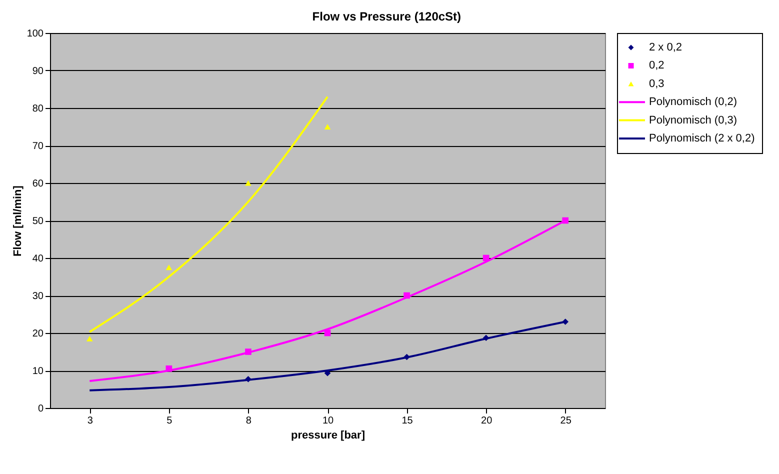 The height and width of the screenshot is (474, 779). I want to click on y-axis-title: Flow [ml/min], so click(18, 220).